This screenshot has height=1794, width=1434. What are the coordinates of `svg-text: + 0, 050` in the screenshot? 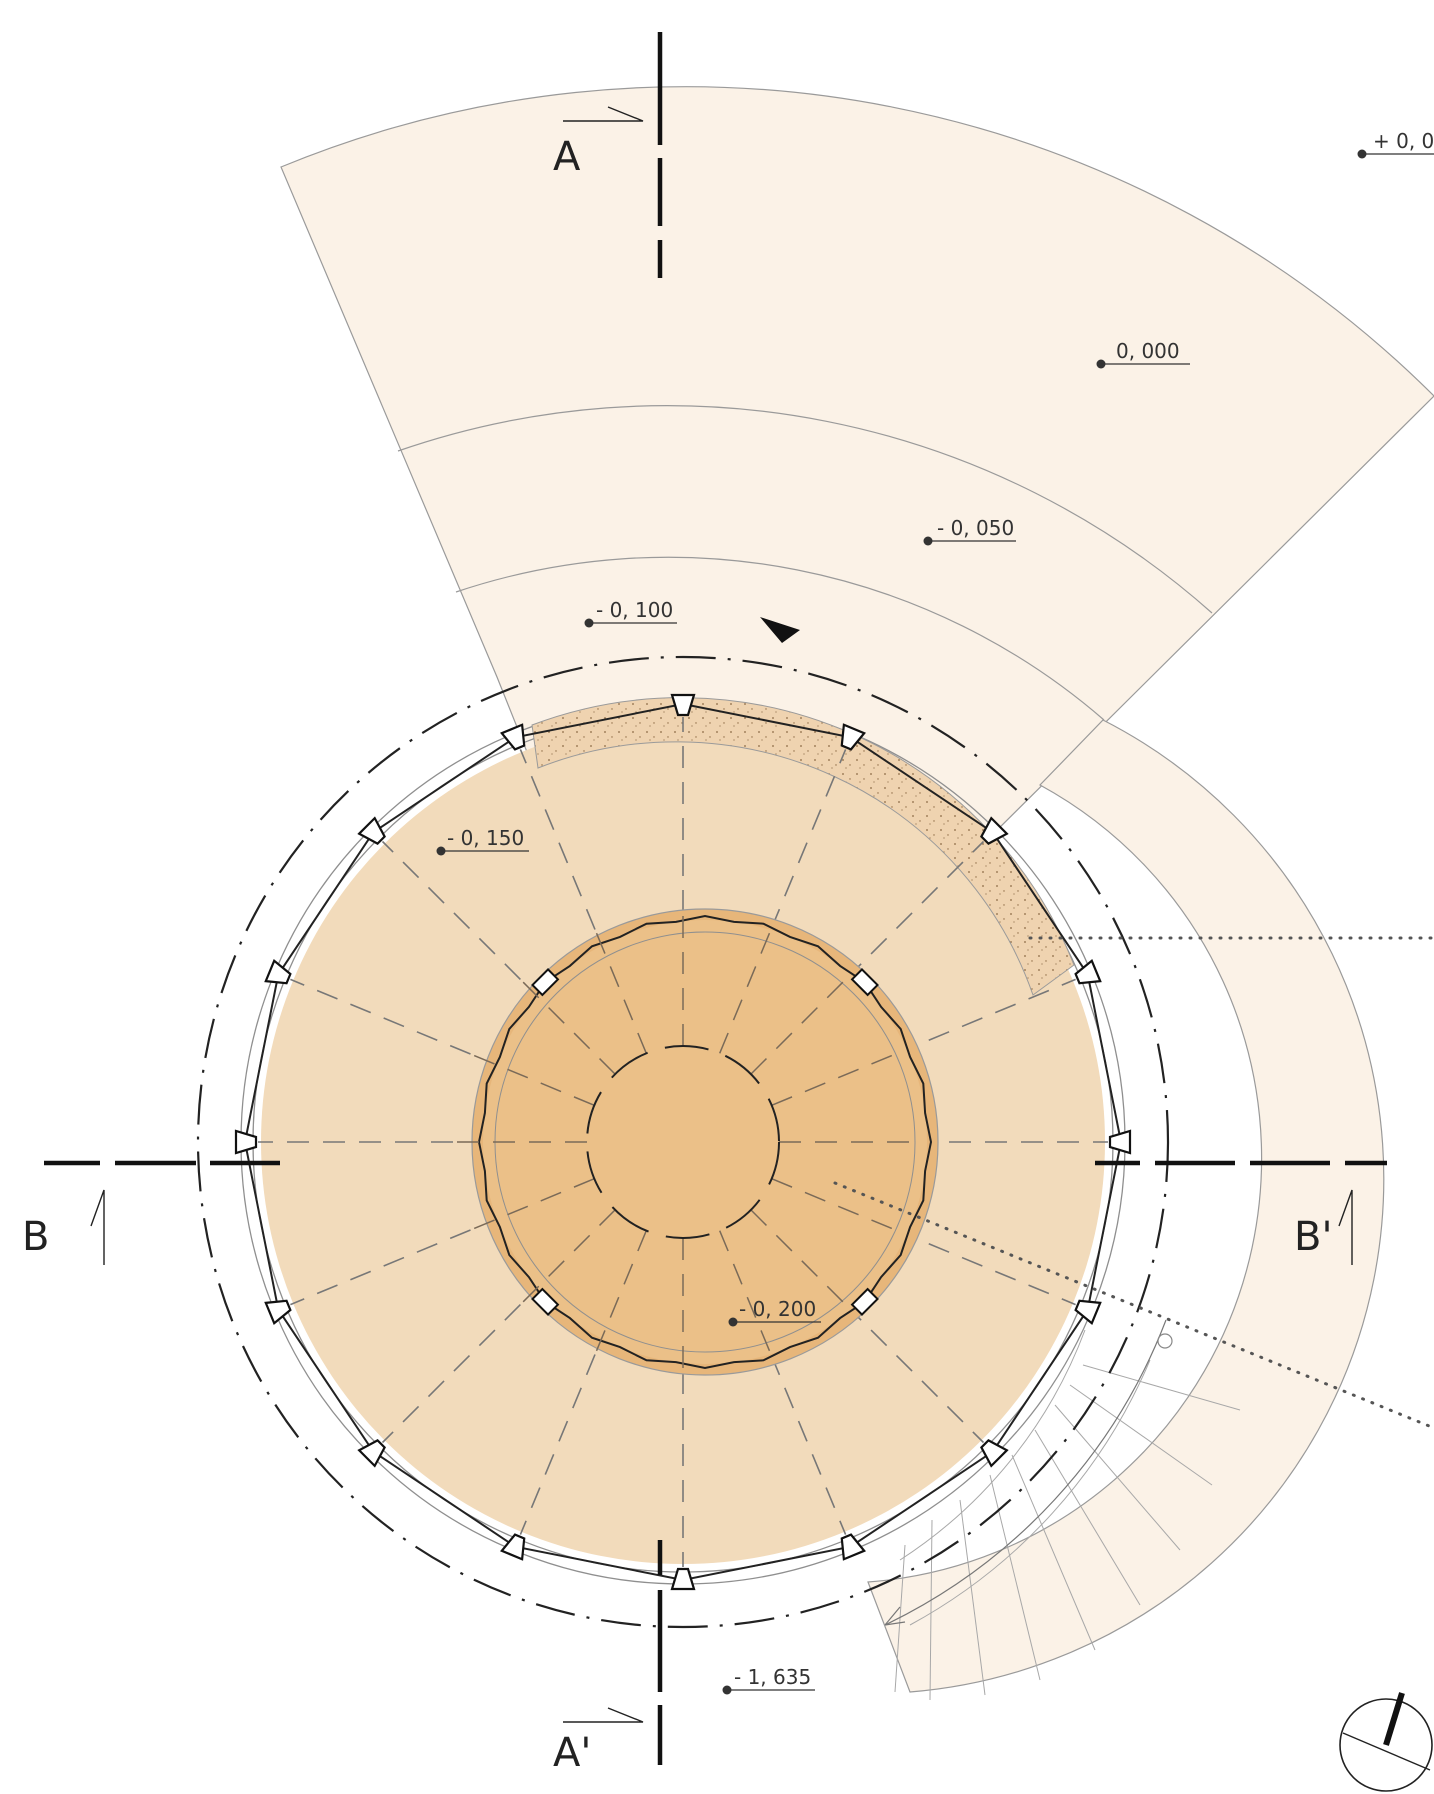 It's located at (1403, 141).